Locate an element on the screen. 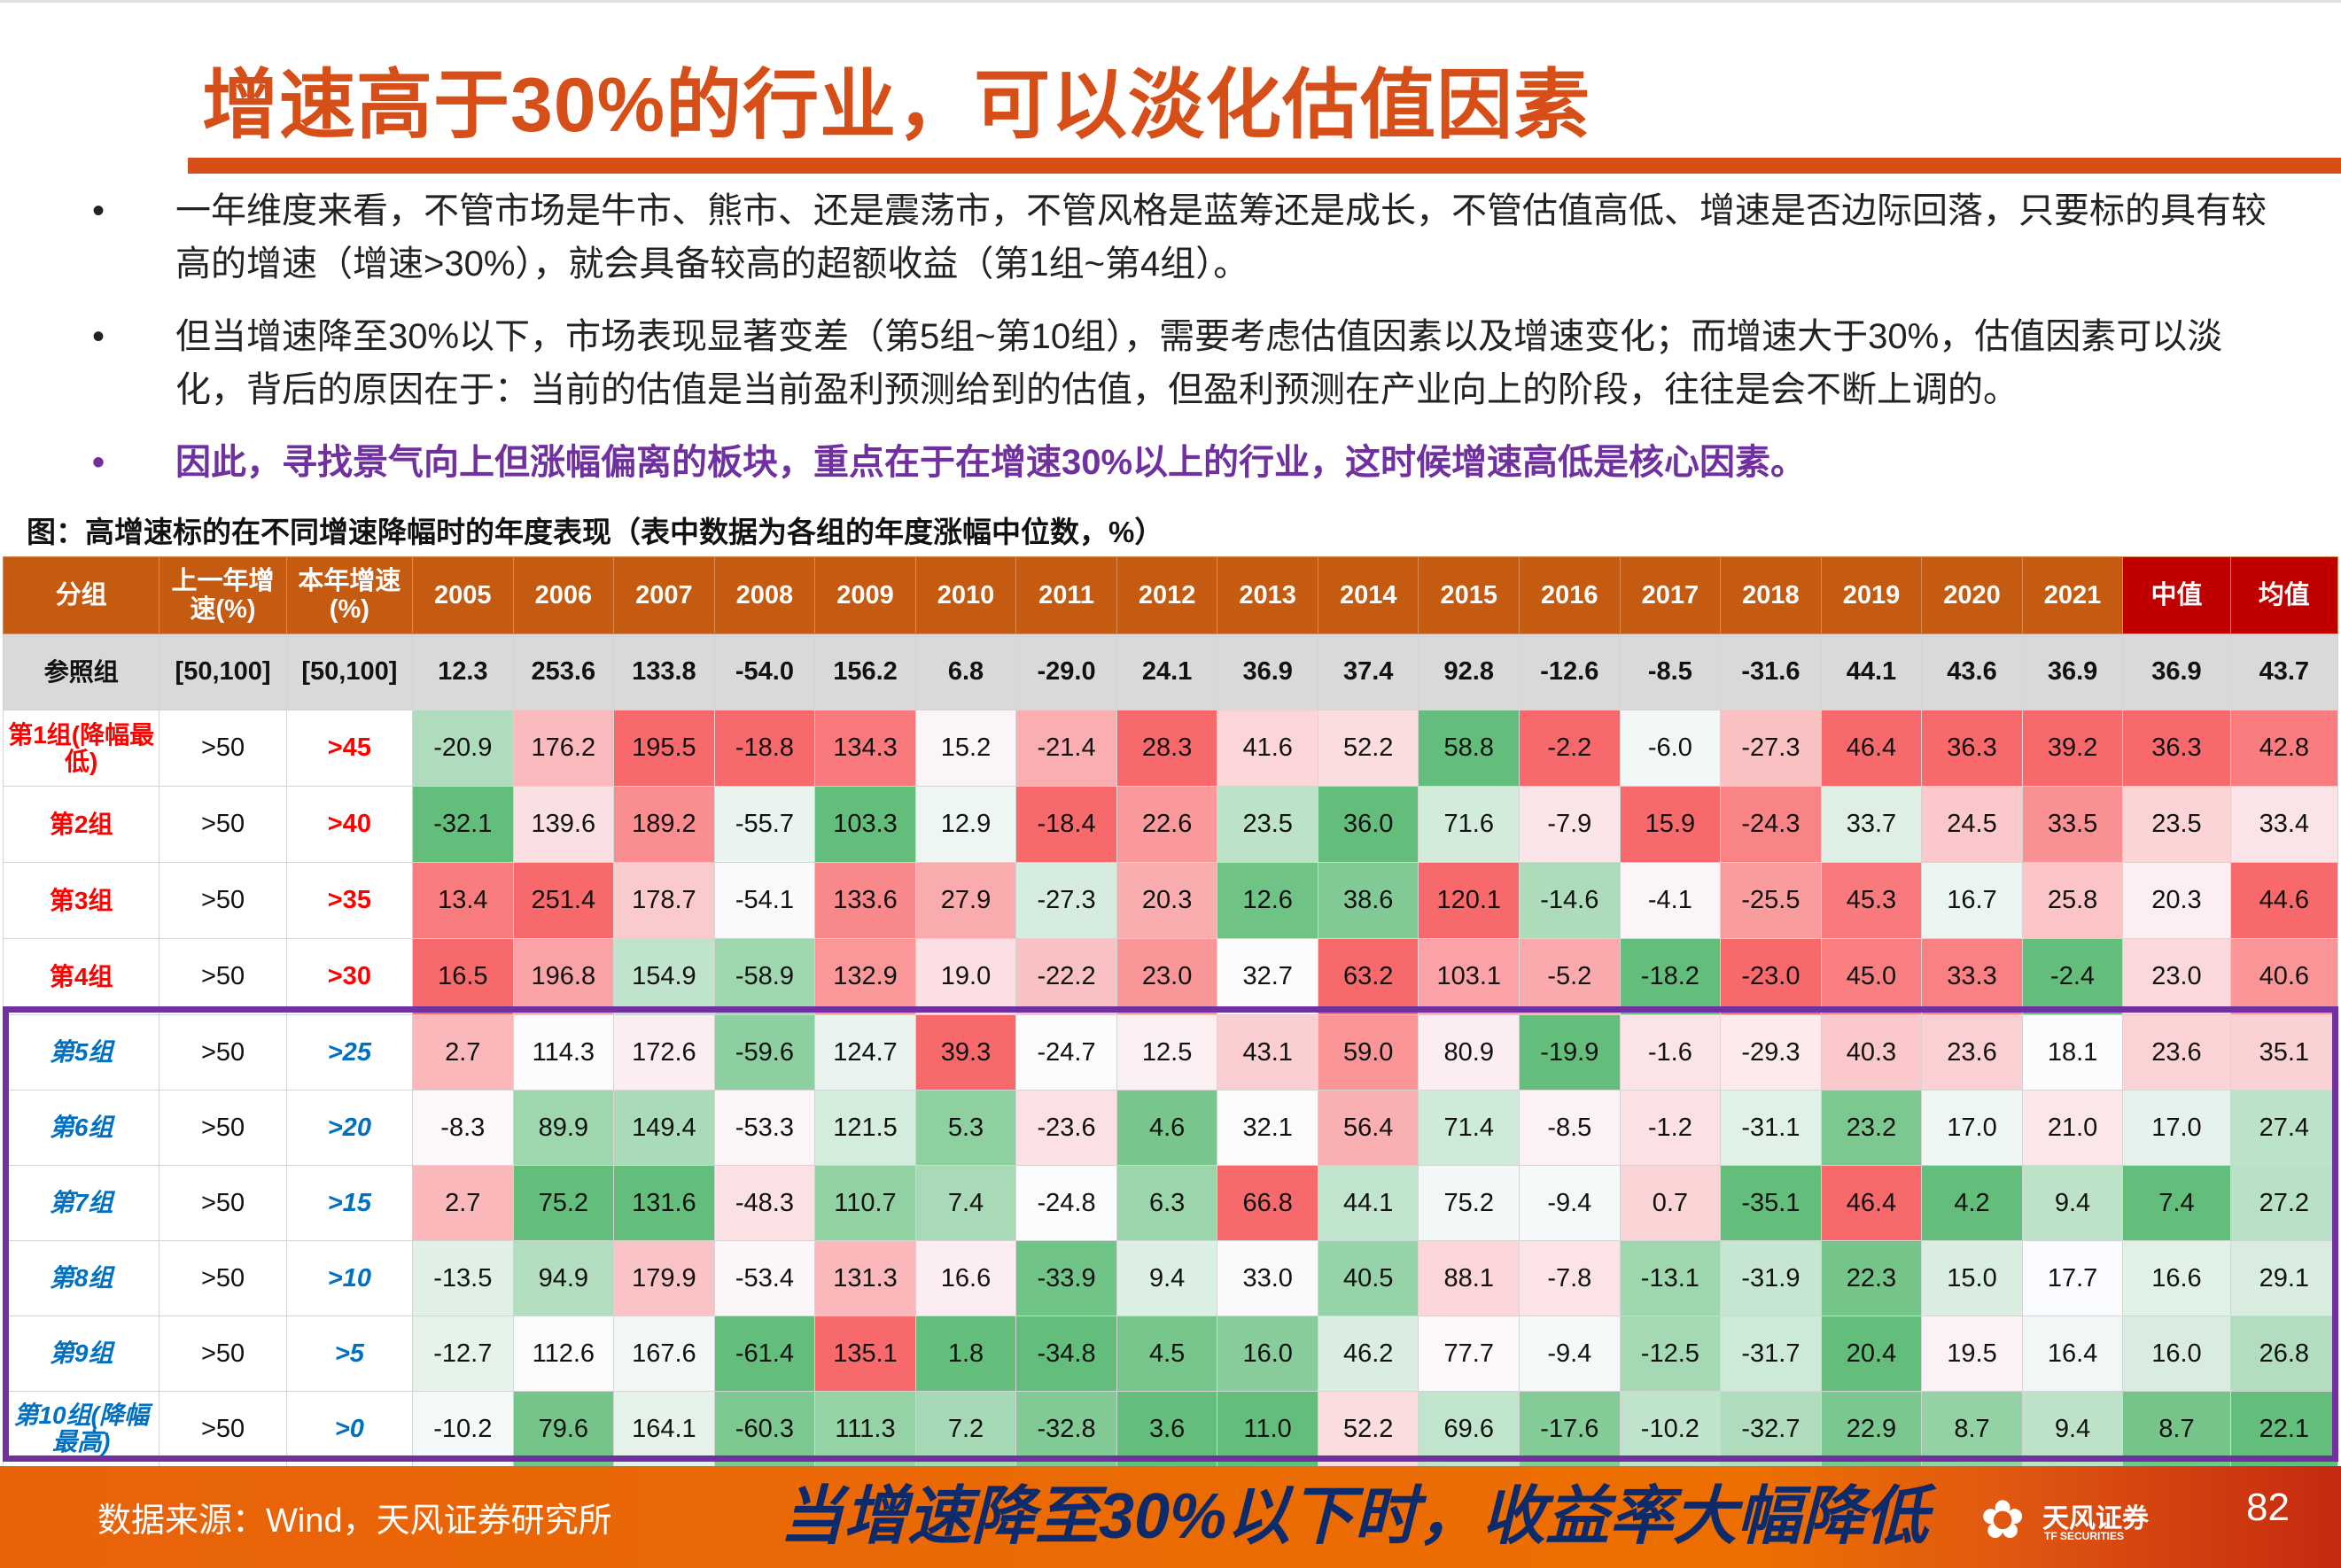 The height and width of the screenshot is (1568, 2341). median-cell: 36.9 is located at coordinates (2176, 671).